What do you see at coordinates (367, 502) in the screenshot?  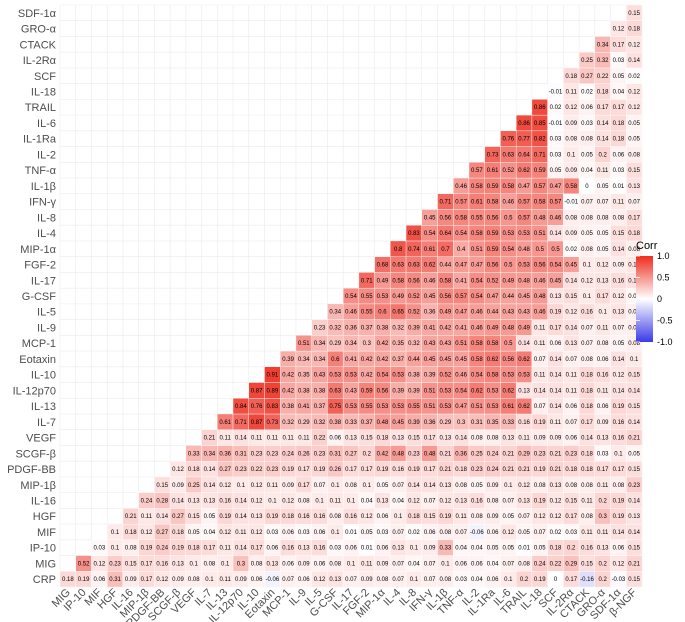 I see `cell-value-label: 0.04` at bounding box center [367, 502].